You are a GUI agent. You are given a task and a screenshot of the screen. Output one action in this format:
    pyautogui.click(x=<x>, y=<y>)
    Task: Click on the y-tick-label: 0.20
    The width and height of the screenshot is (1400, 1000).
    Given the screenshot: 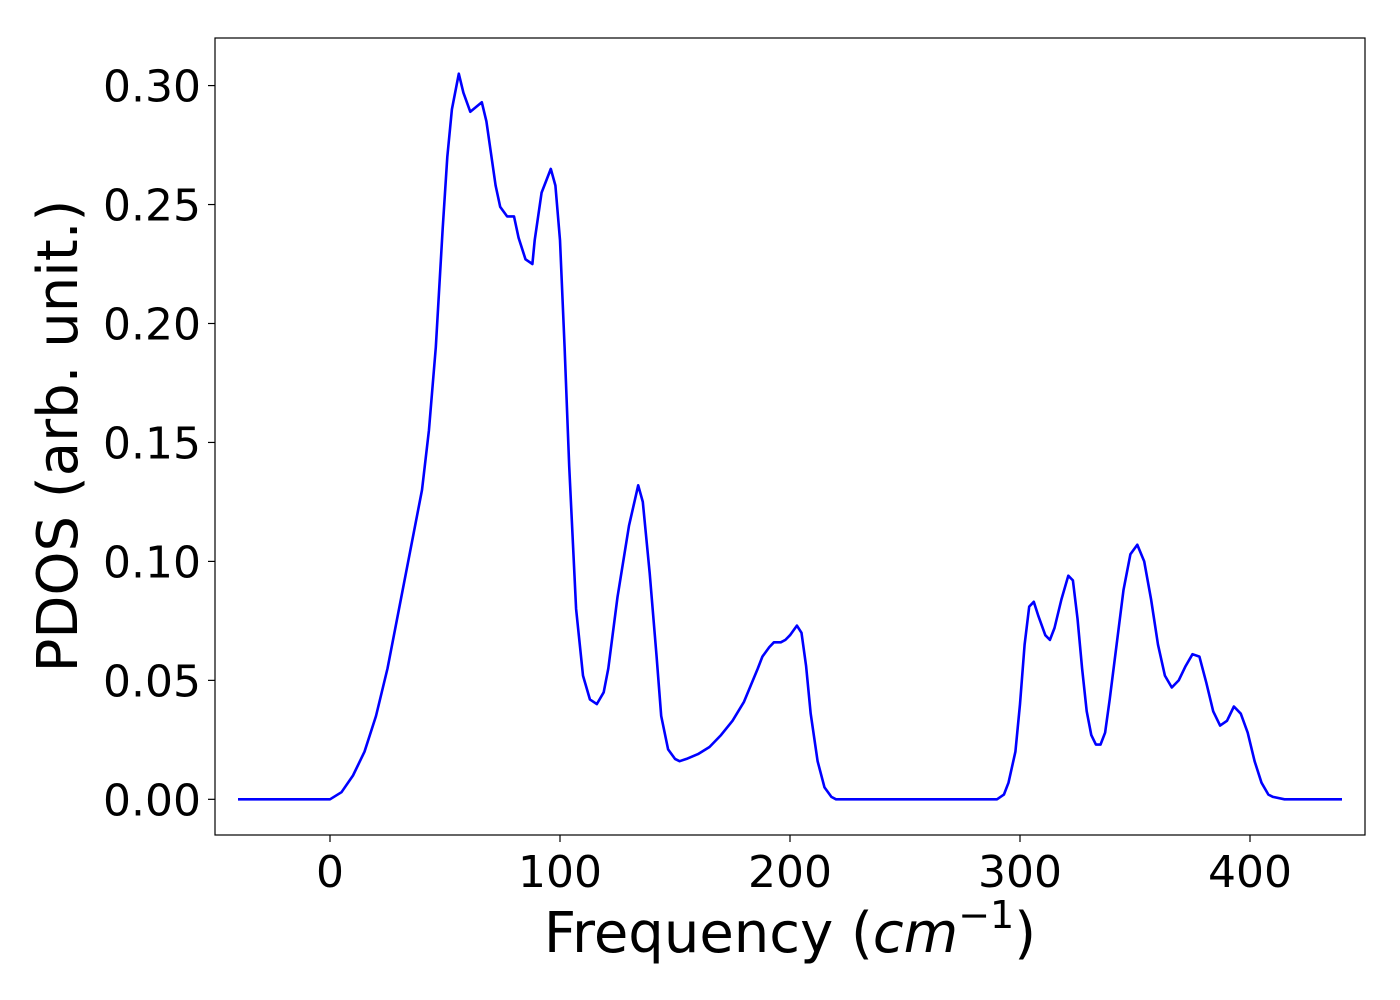 What is the action you would take?
    pyautogui.click(x=152, y=324)
    